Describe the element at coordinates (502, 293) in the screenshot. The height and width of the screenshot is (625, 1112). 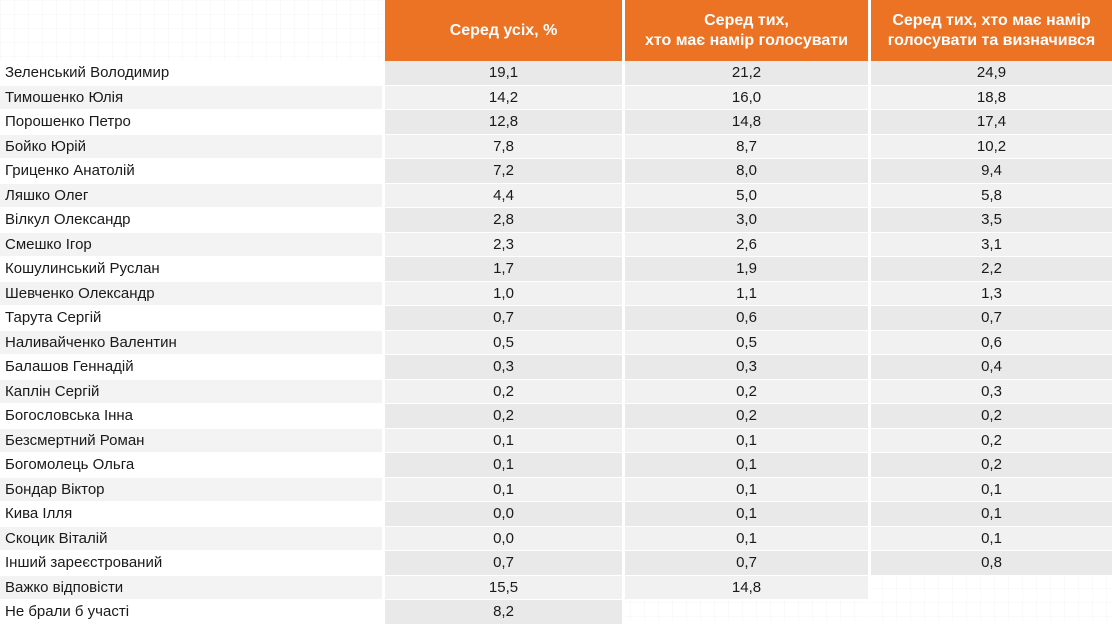
I see `value-among-all: 1,0` at that location.